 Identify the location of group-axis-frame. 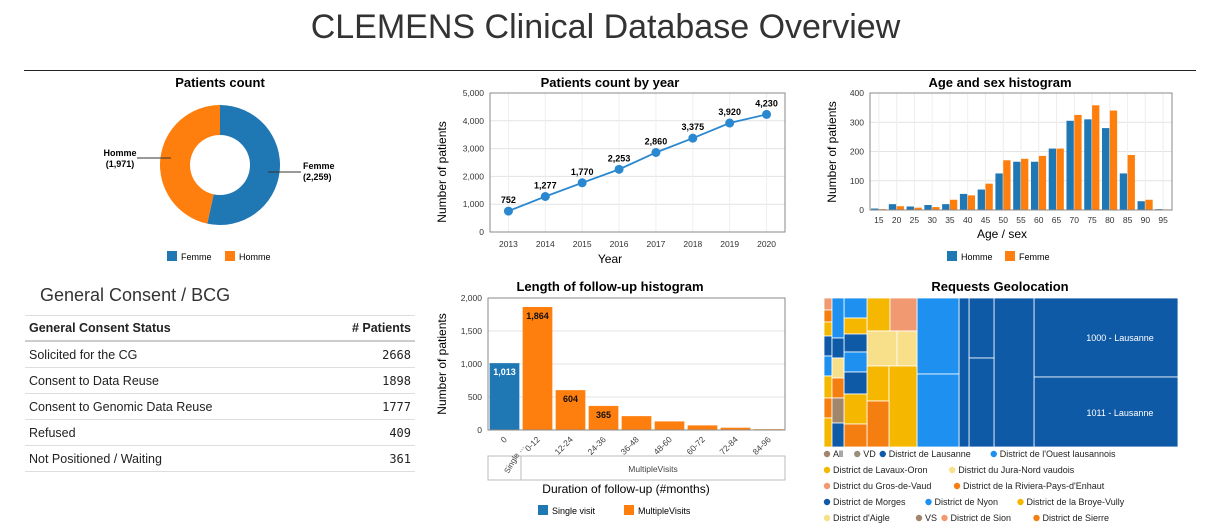
(636, 468).